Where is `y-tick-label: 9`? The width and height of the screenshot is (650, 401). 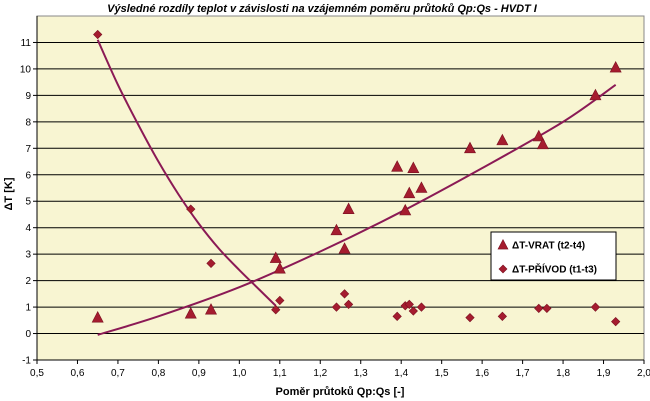 y-tick-label: 9 is located at coordinates (28, 96).